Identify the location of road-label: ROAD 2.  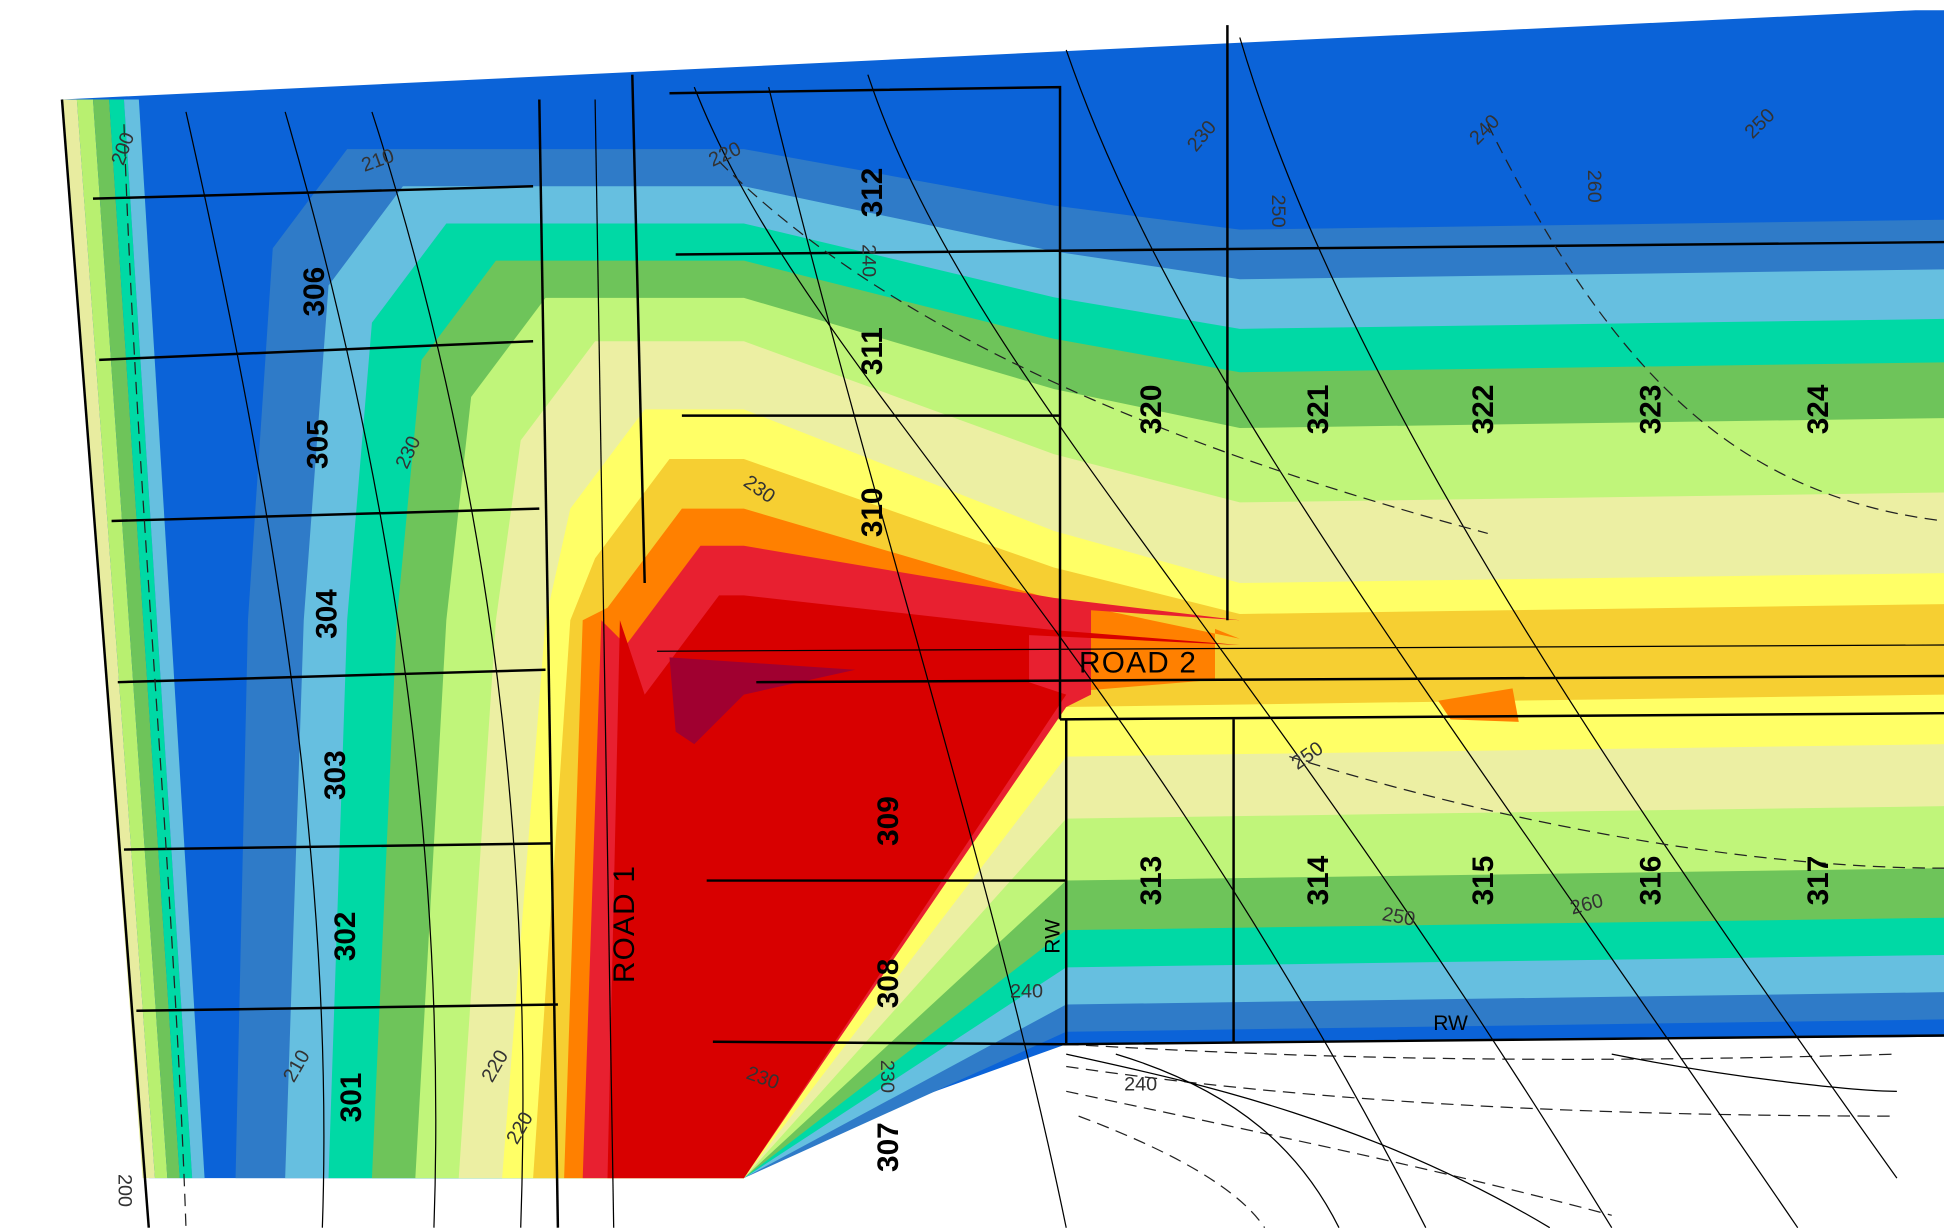
(1138, 663).